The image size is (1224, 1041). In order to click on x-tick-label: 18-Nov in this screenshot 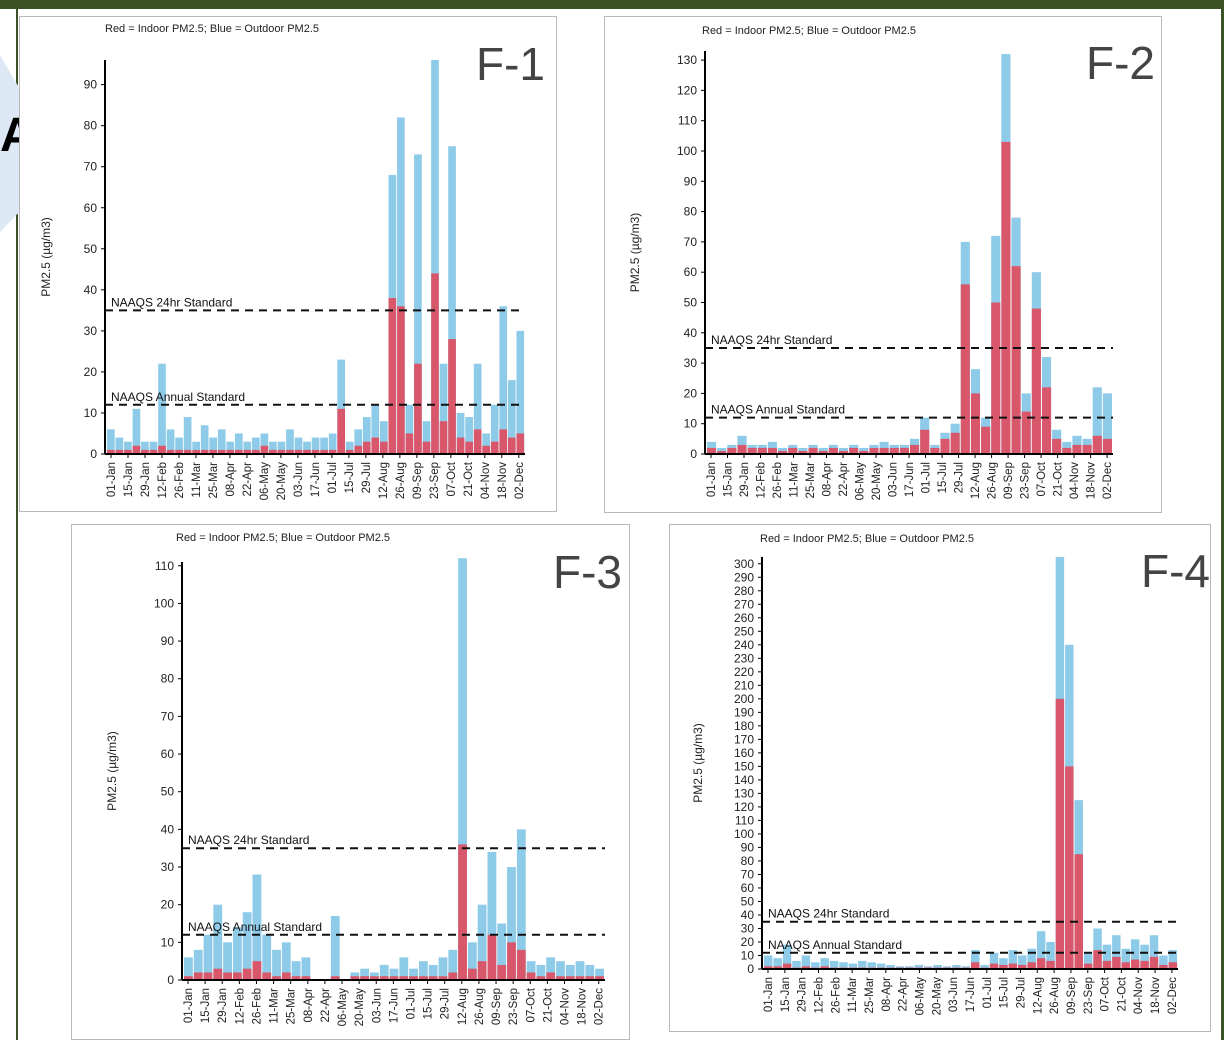, I will do `click(1156, 995)`.